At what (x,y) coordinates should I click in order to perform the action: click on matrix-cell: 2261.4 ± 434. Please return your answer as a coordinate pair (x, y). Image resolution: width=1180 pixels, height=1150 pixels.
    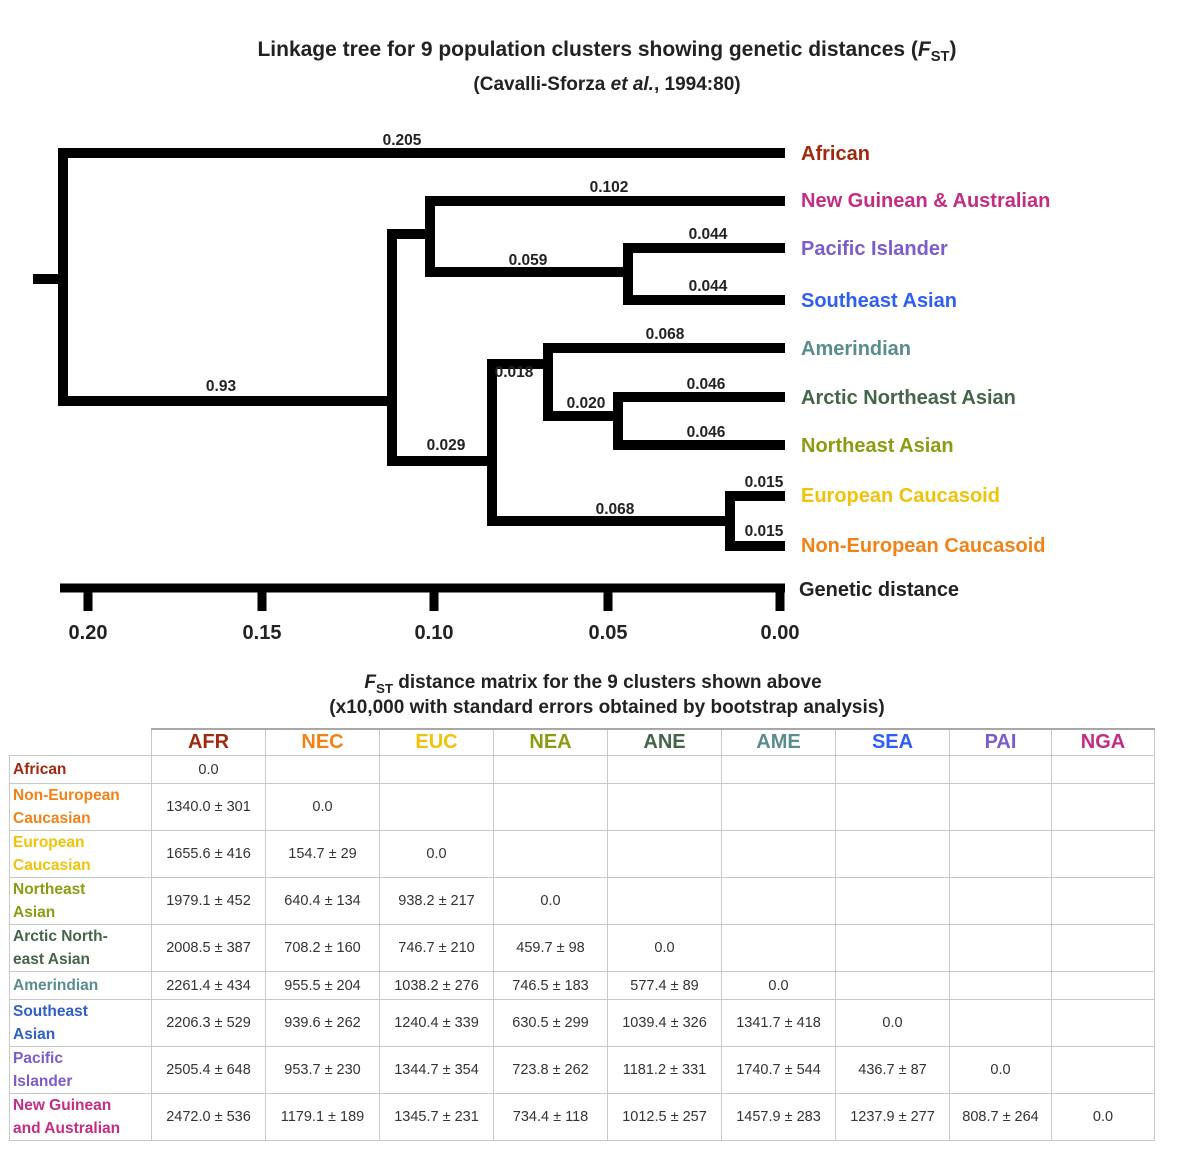
    Looking at the image, I should click on (208, 985).